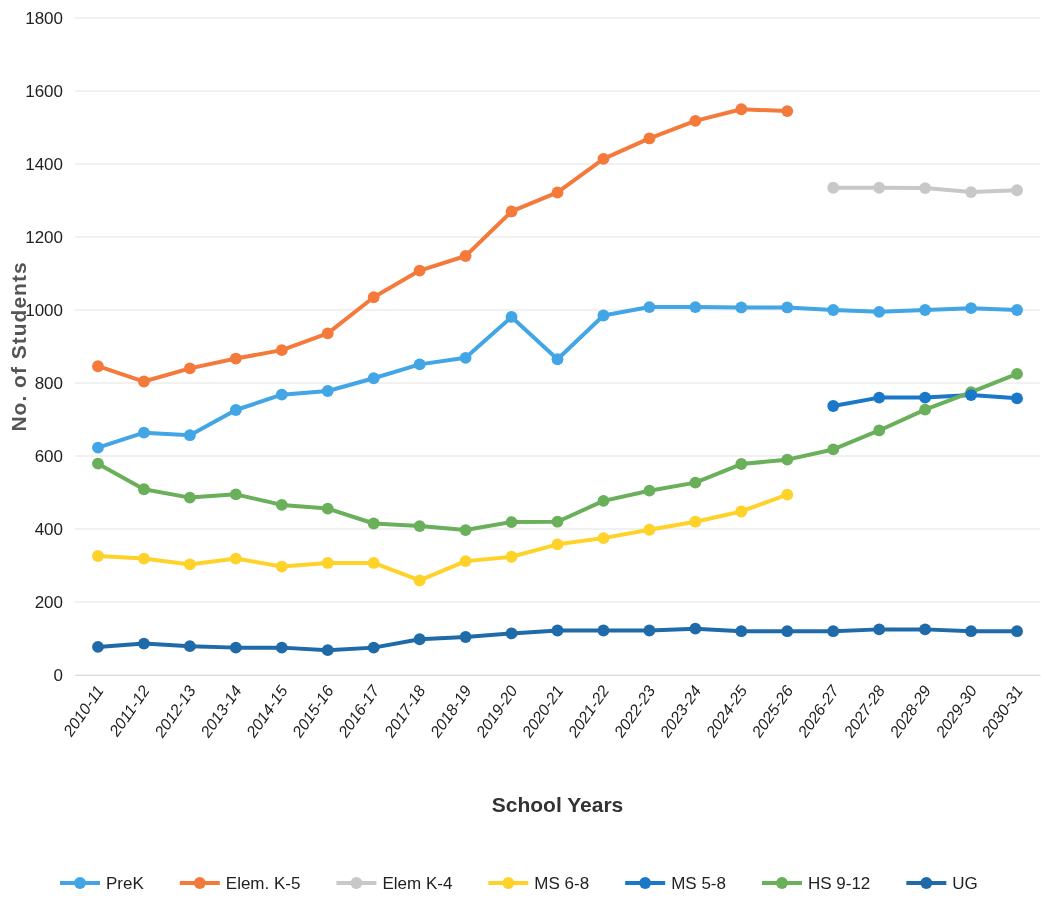 This screenshot has width=1046, height=898. What do you see at coordinates (44, 91) in the screenshot?
I see `y-tick-label: 1600` at bounding box center [44, 91].